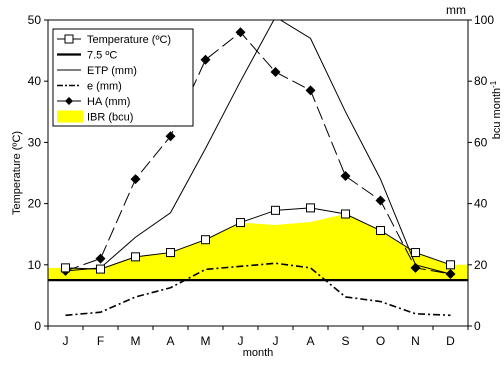 The image size is (504, 383). I want to click on legend-label: e (mm), so click(104, 87).